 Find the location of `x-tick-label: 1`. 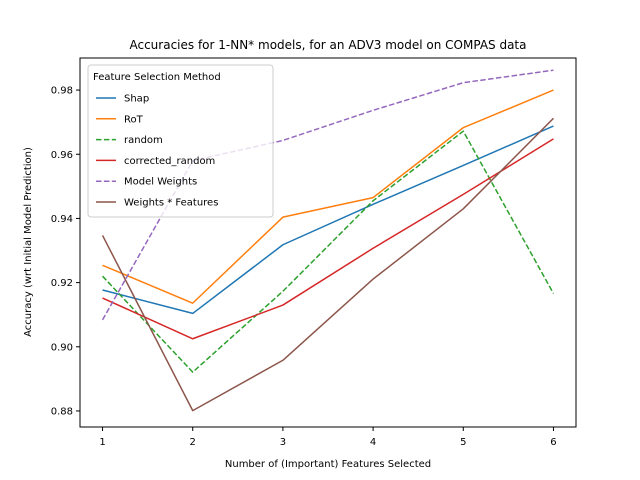

x-tick-label: 1 is located at coordinates (102, 442).